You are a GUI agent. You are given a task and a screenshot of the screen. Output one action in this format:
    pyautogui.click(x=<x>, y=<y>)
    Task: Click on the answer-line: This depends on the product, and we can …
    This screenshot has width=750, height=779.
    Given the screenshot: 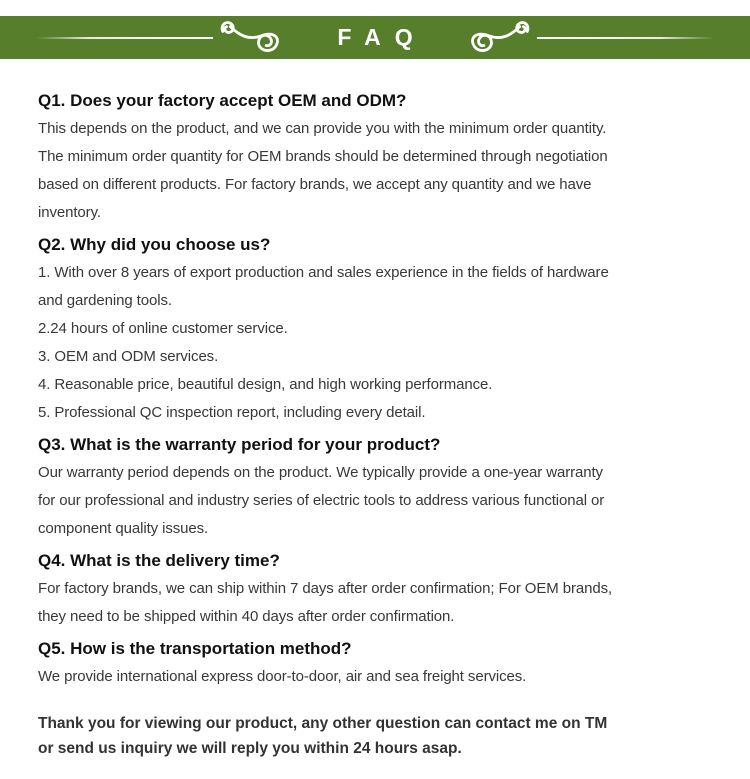 What is the action you would take?
    pyautogui.click(x=322, y=128)
    